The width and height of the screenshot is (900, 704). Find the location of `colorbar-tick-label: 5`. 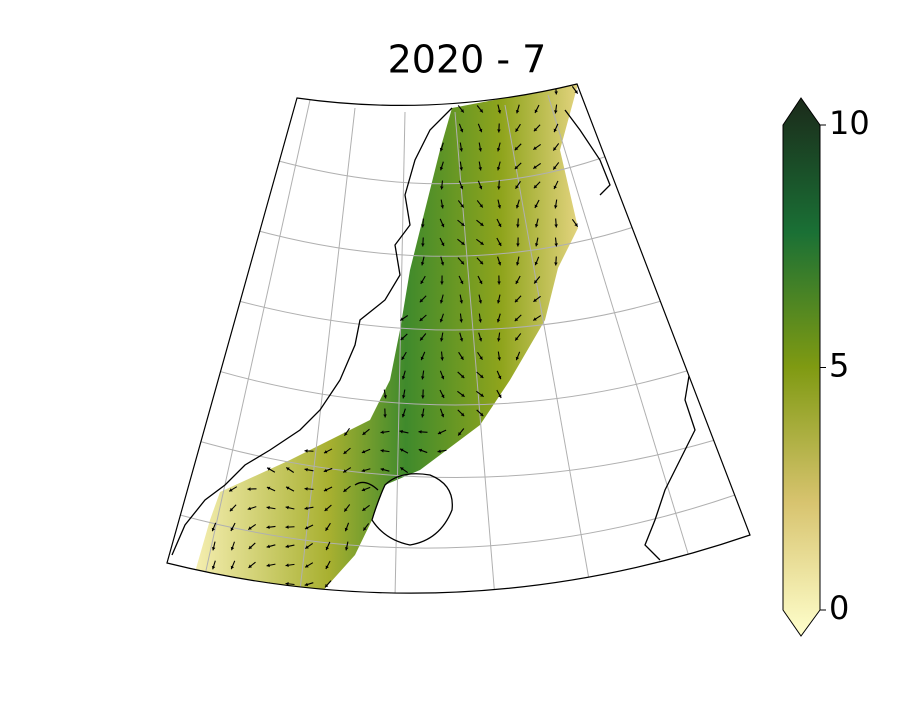

colorbar-tick-label: 5 is located at coordinates (839, 366).